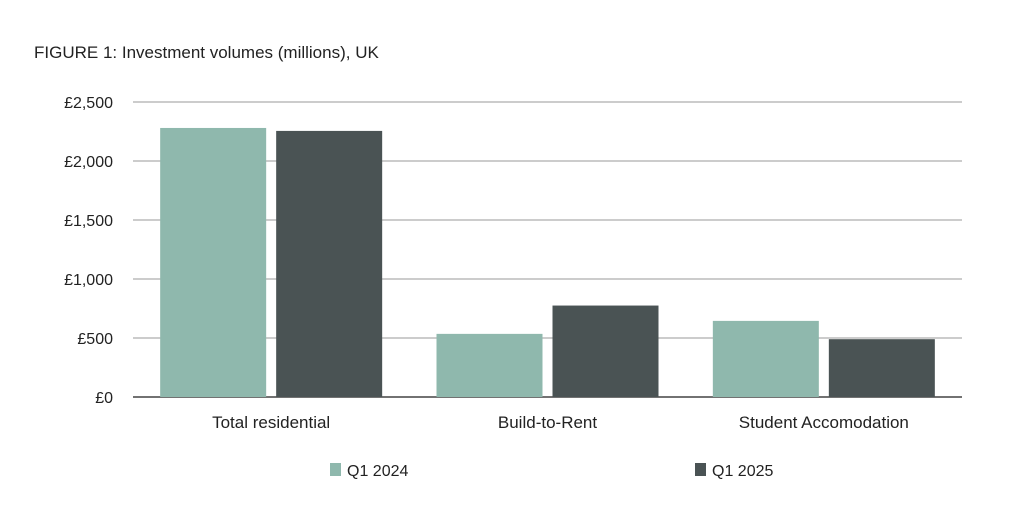  Describe the element at coordinates (547, 422) in the screenshot. I see `x-tick-label: Build-to-Rent` at that location.